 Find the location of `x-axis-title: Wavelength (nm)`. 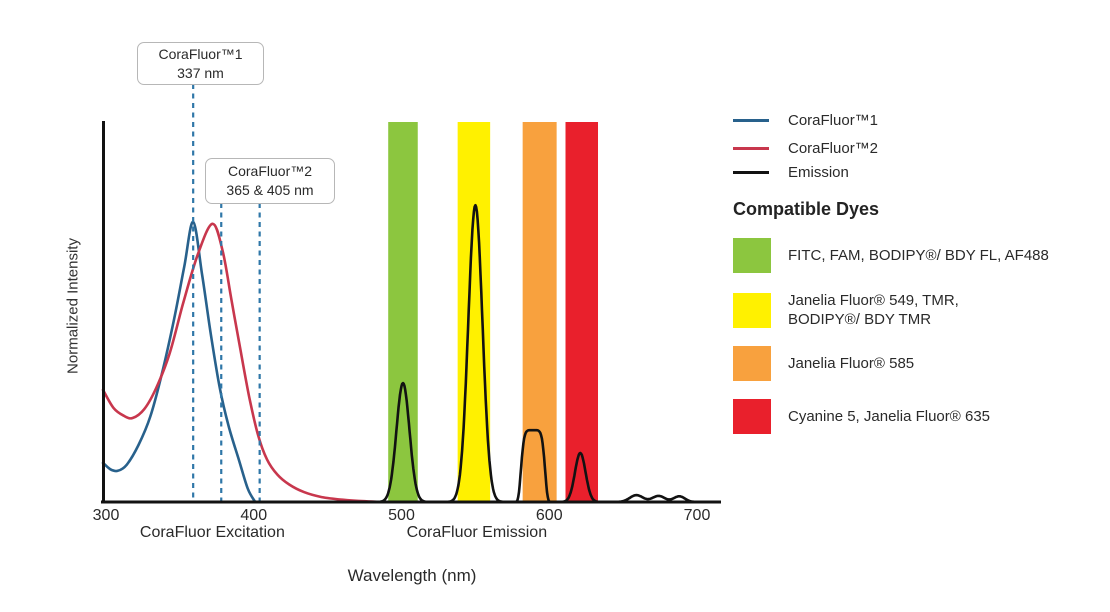

x-axis-title: Wavelength (nm) is located at coordinates (412, 575).